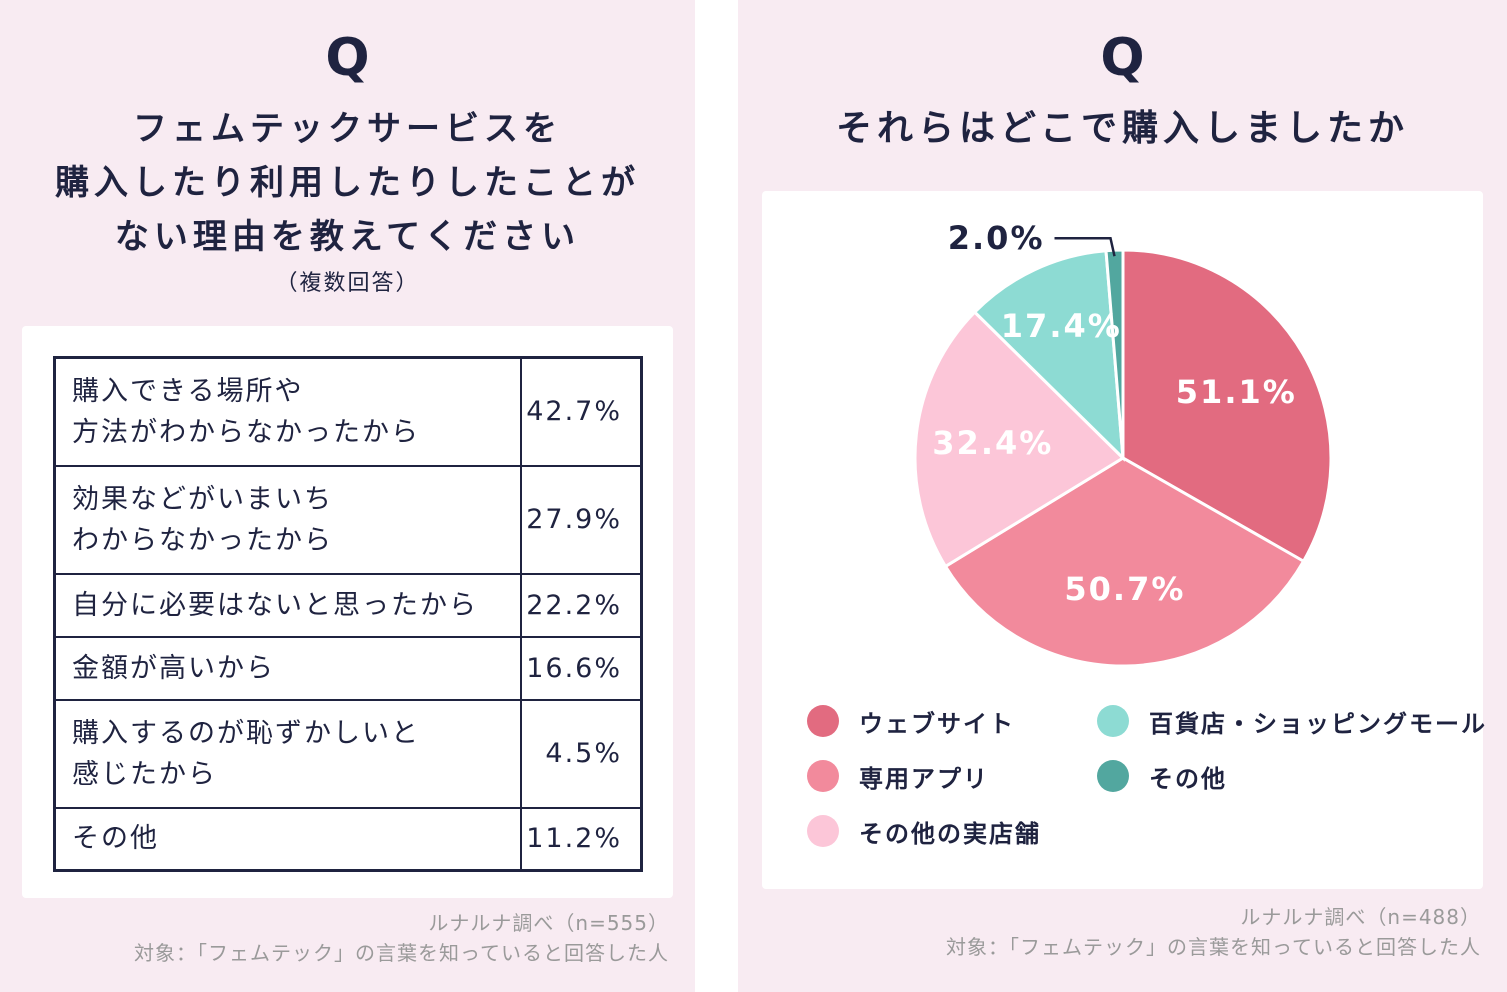 This screenshot has height=992, width=1507. What do you see at coordinates (246, 733) in the screenshot?
I see `reason-line: 購入するのが恥ずかしいと` at bounding box center [246, 733].